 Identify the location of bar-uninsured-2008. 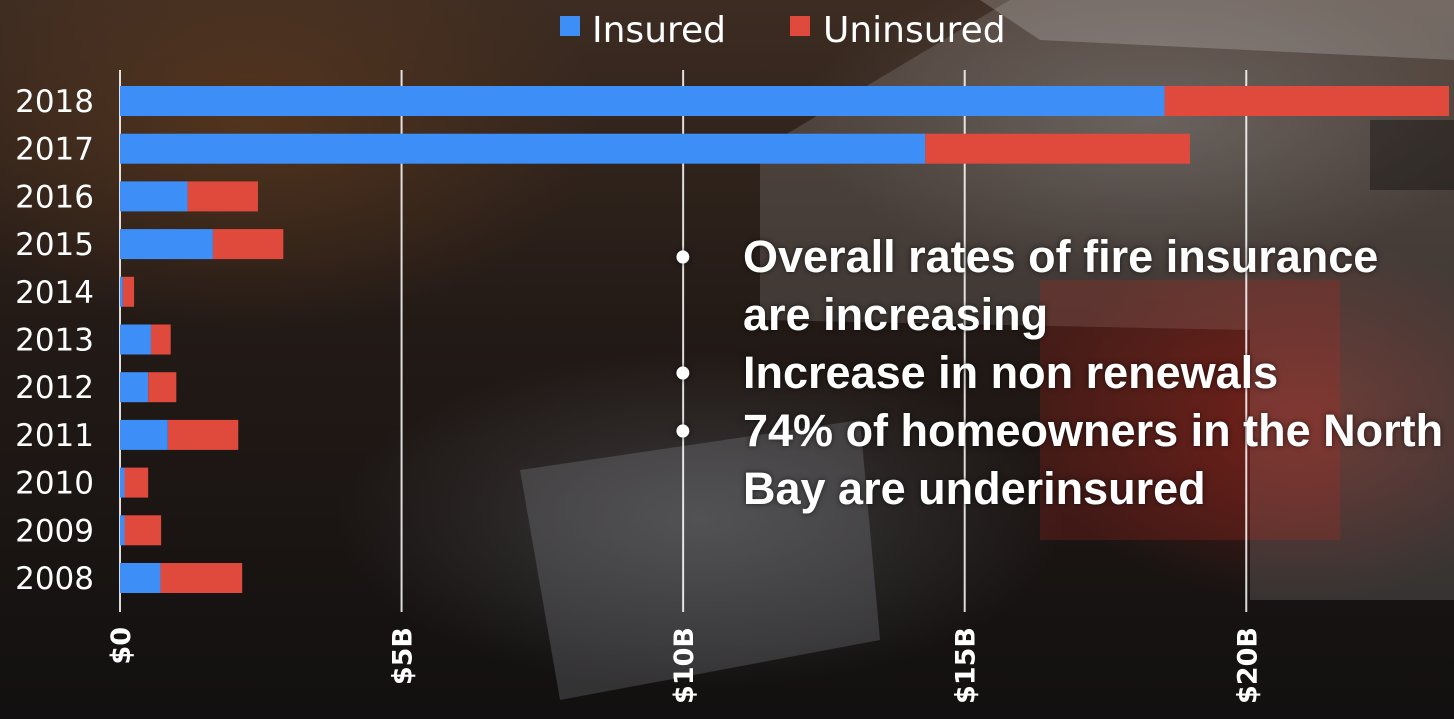
(201, 578).